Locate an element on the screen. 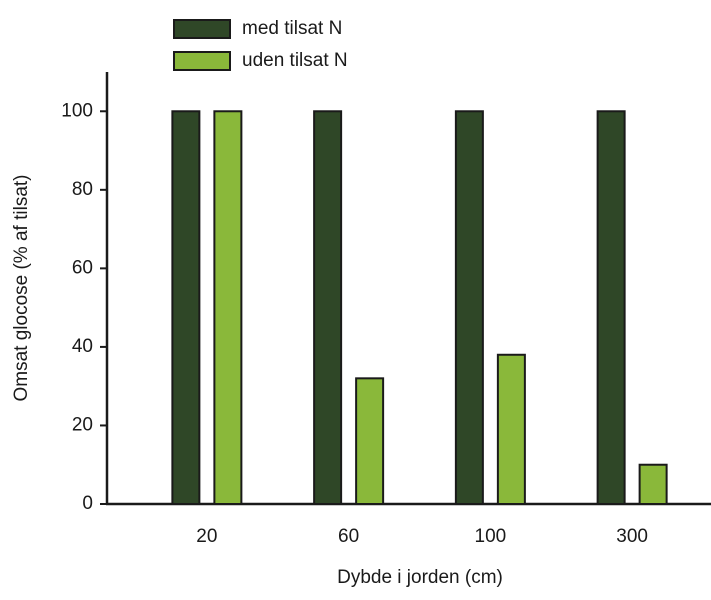 The height and width of the screenshot is (600, 711). y-tick-label: 60 is located at coordinates (82, 267).